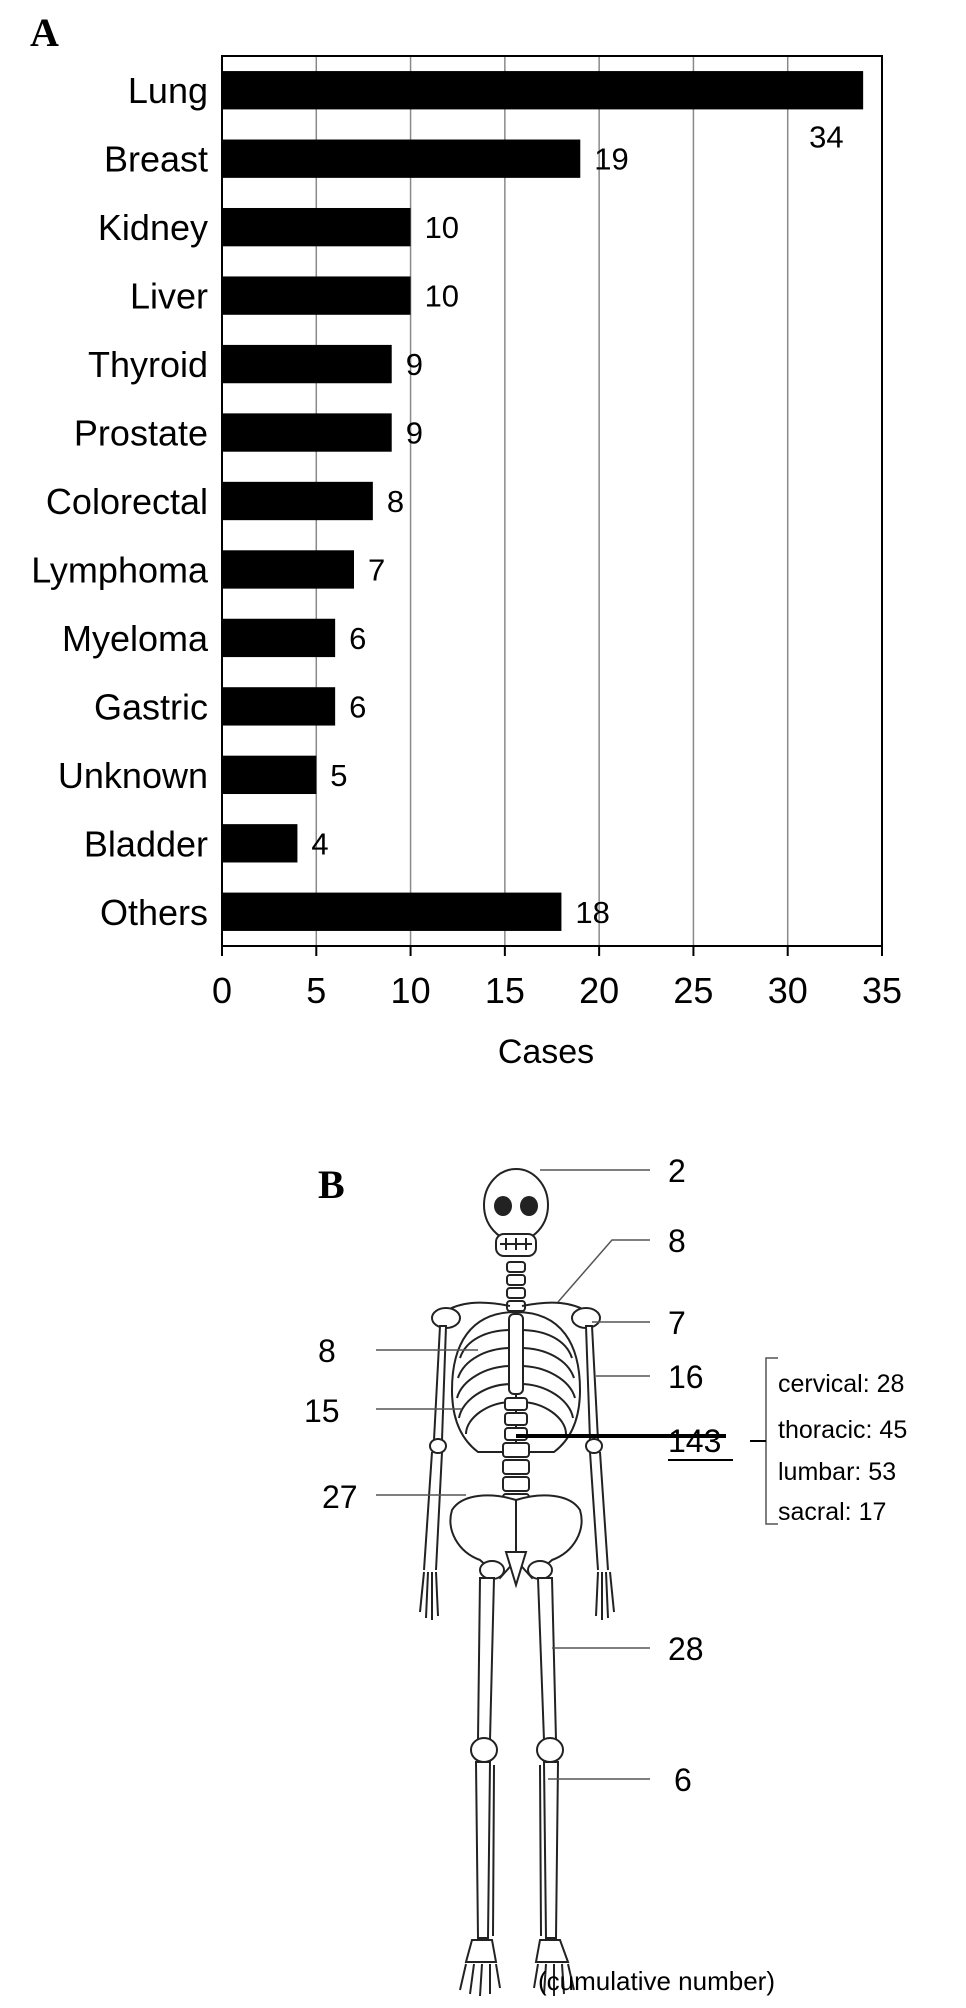  I want to click on site-clavicle-count: 8, so click(677, 1241).